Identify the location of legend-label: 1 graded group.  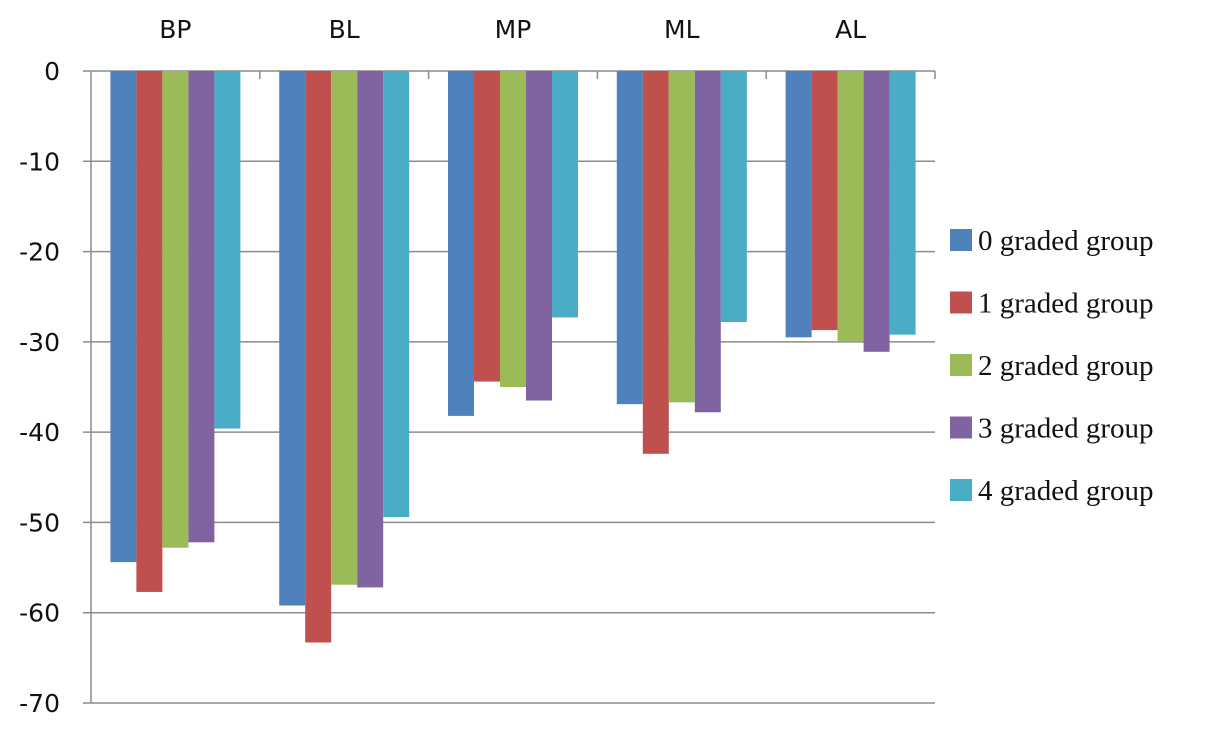
(1066, 304).